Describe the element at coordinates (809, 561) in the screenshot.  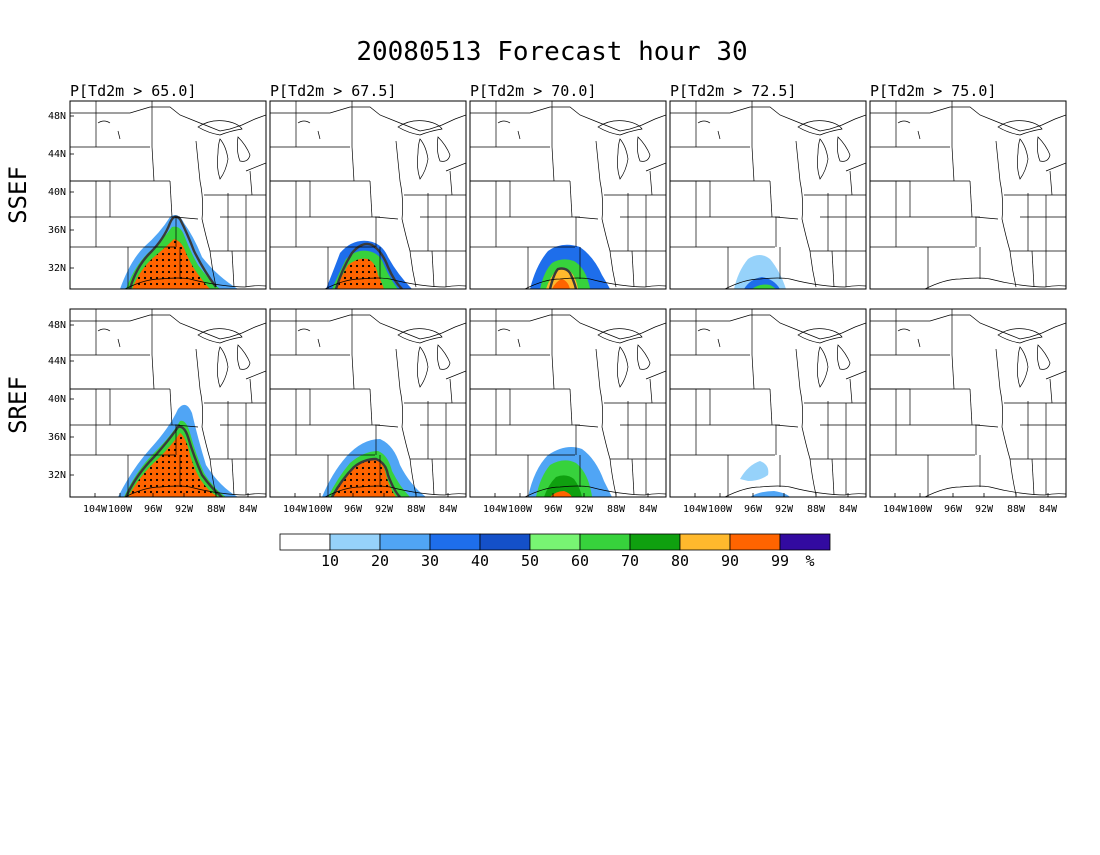
I see `colorbar-unit: %` at that location.